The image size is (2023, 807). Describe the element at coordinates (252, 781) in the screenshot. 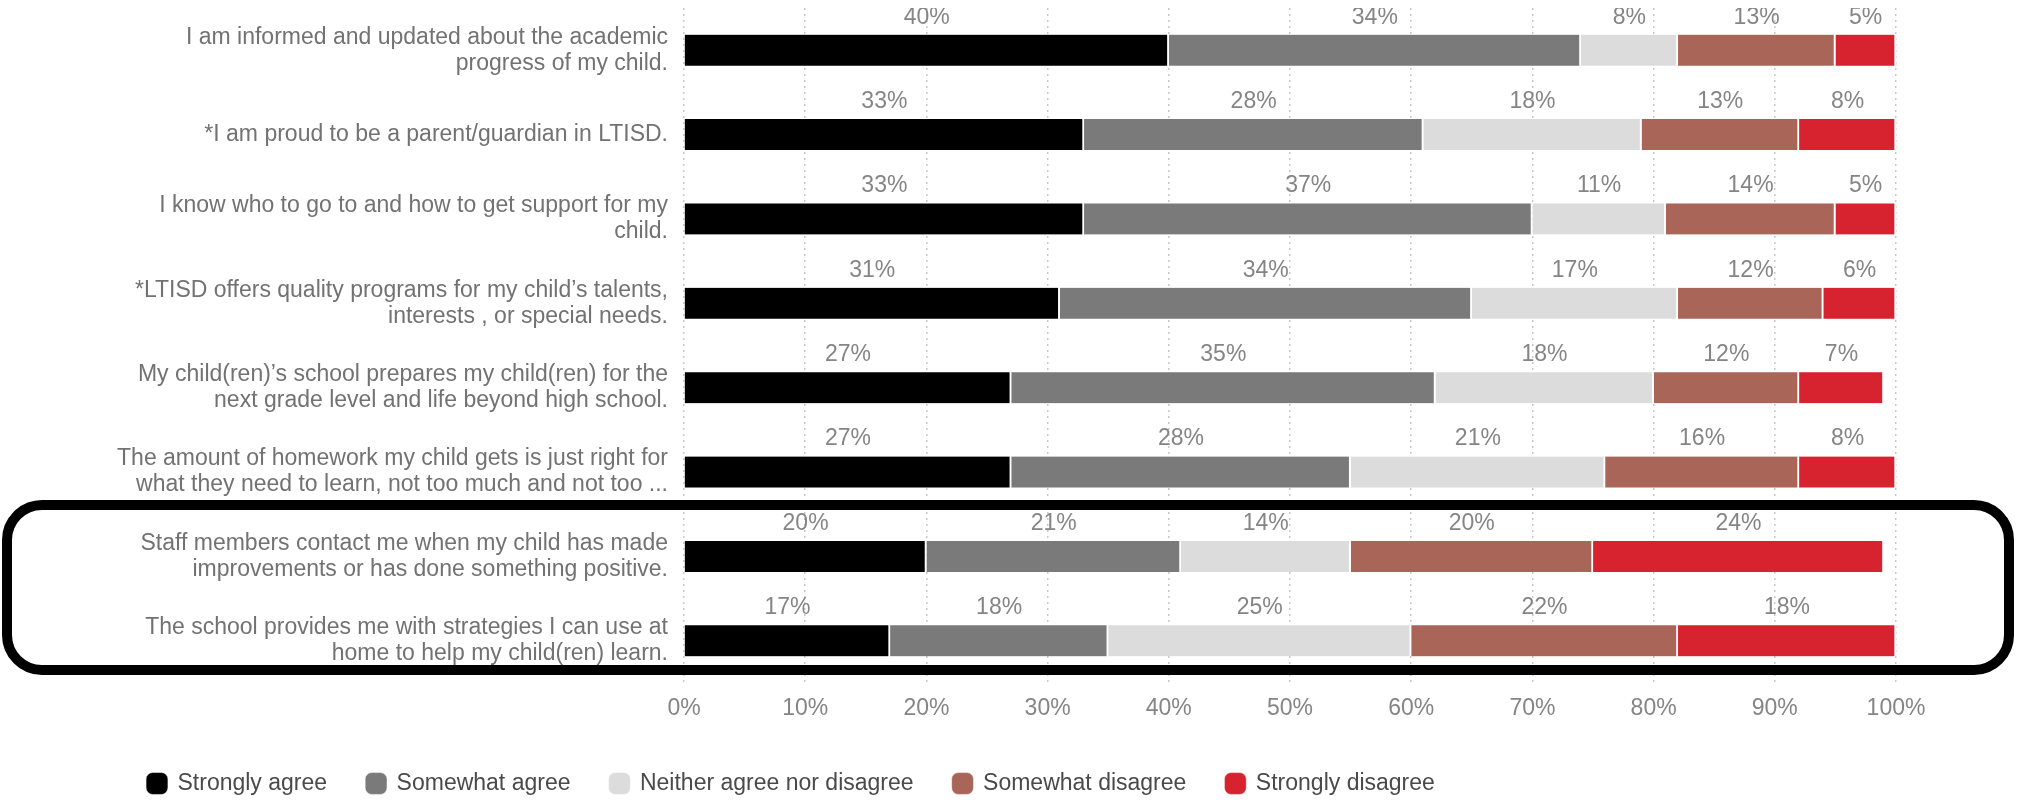

I see `legend-label: Strongly agree` at that location.